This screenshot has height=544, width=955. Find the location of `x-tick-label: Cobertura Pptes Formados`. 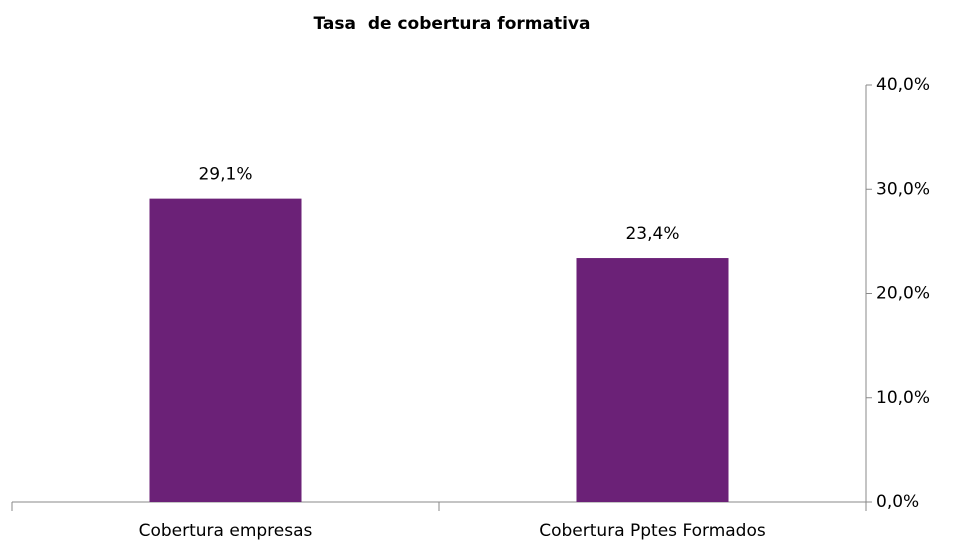

x-tick-label: Cobertura Pptes Formados is located at coordinates (652, 531).